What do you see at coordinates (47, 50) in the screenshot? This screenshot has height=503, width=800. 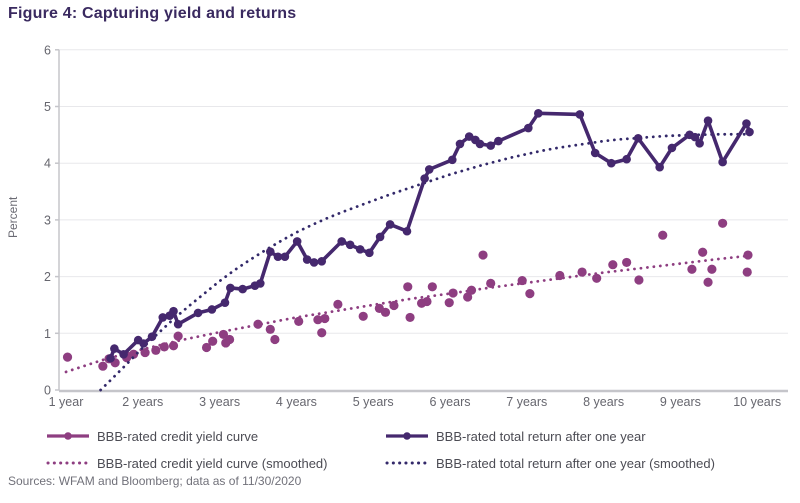 I see `y-tick-label: 6` at bounding box center [47, 50].